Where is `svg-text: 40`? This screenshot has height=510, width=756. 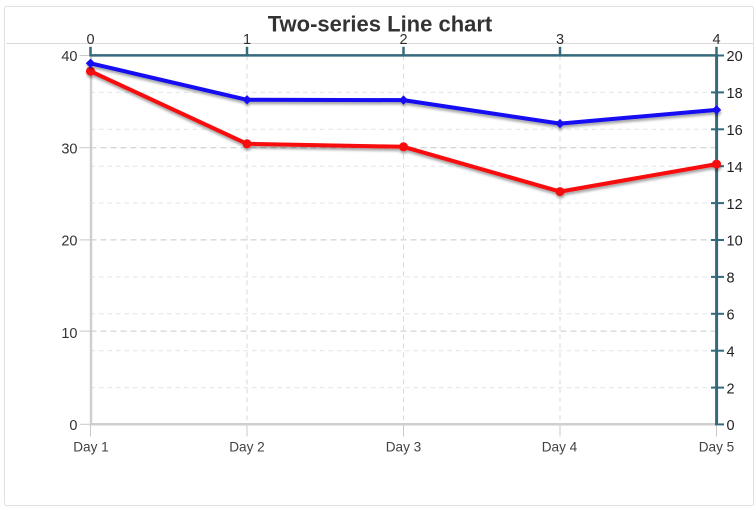 svg-text: 40 is located at coordinates (69, 57).